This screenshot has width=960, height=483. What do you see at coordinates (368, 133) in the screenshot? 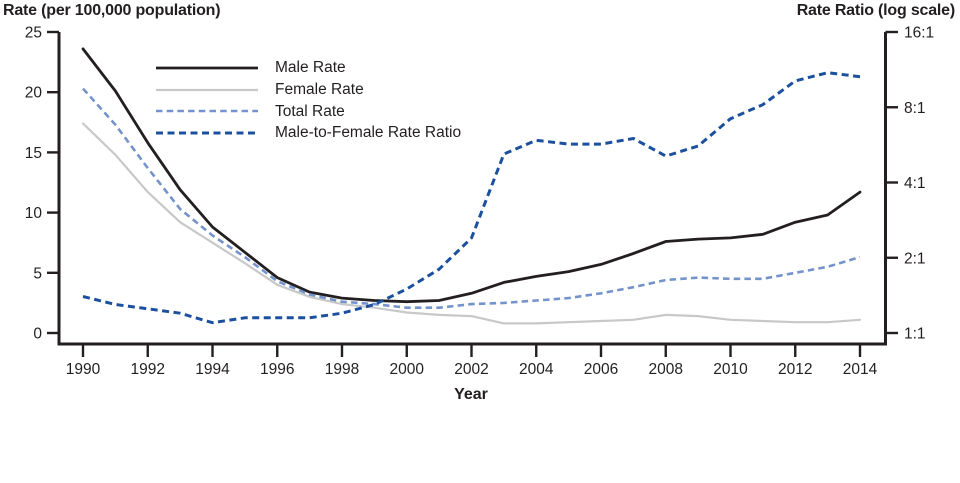
I see `legend-label: Male-to-Female Rate Ratio` at bounding box center [368, 133].